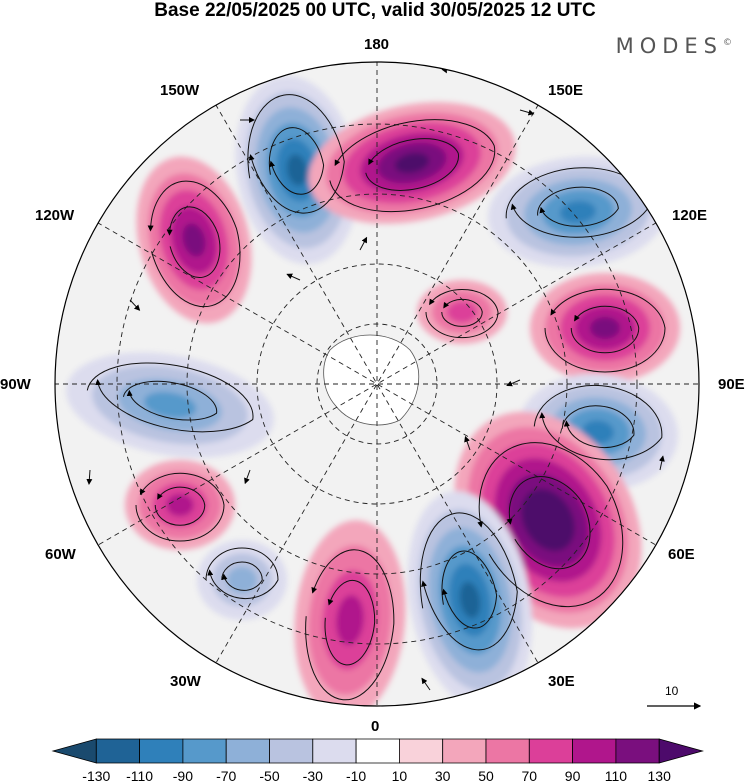  I want to click on colorbar, so click(377, 751).